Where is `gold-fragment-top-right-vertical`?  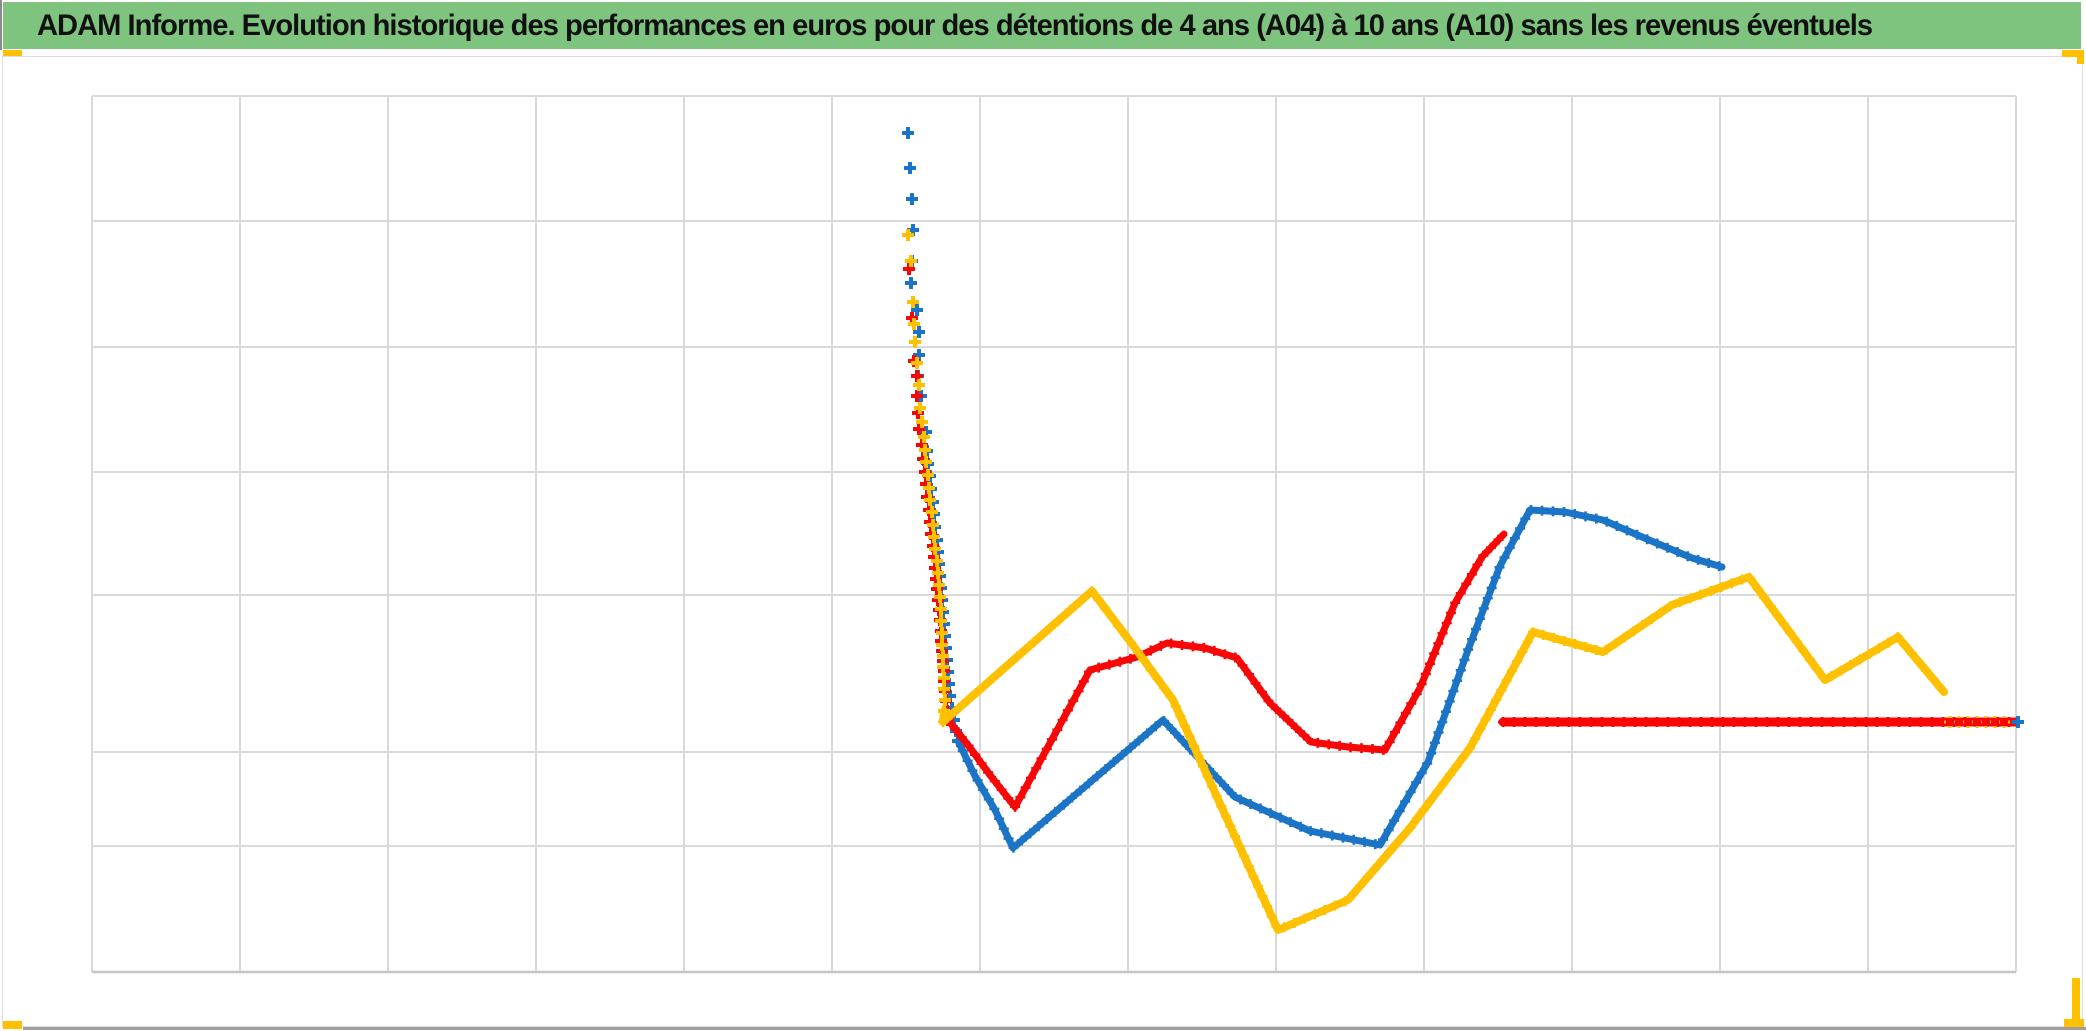 gold-fragment-top-right-vertical is located at coordinates (2080, 57).